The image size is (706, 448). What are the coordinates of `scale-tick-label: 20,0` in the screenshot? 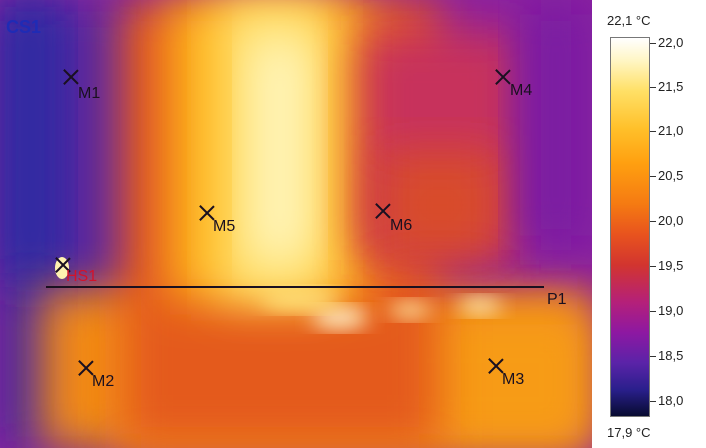 It's located at (671, 220).